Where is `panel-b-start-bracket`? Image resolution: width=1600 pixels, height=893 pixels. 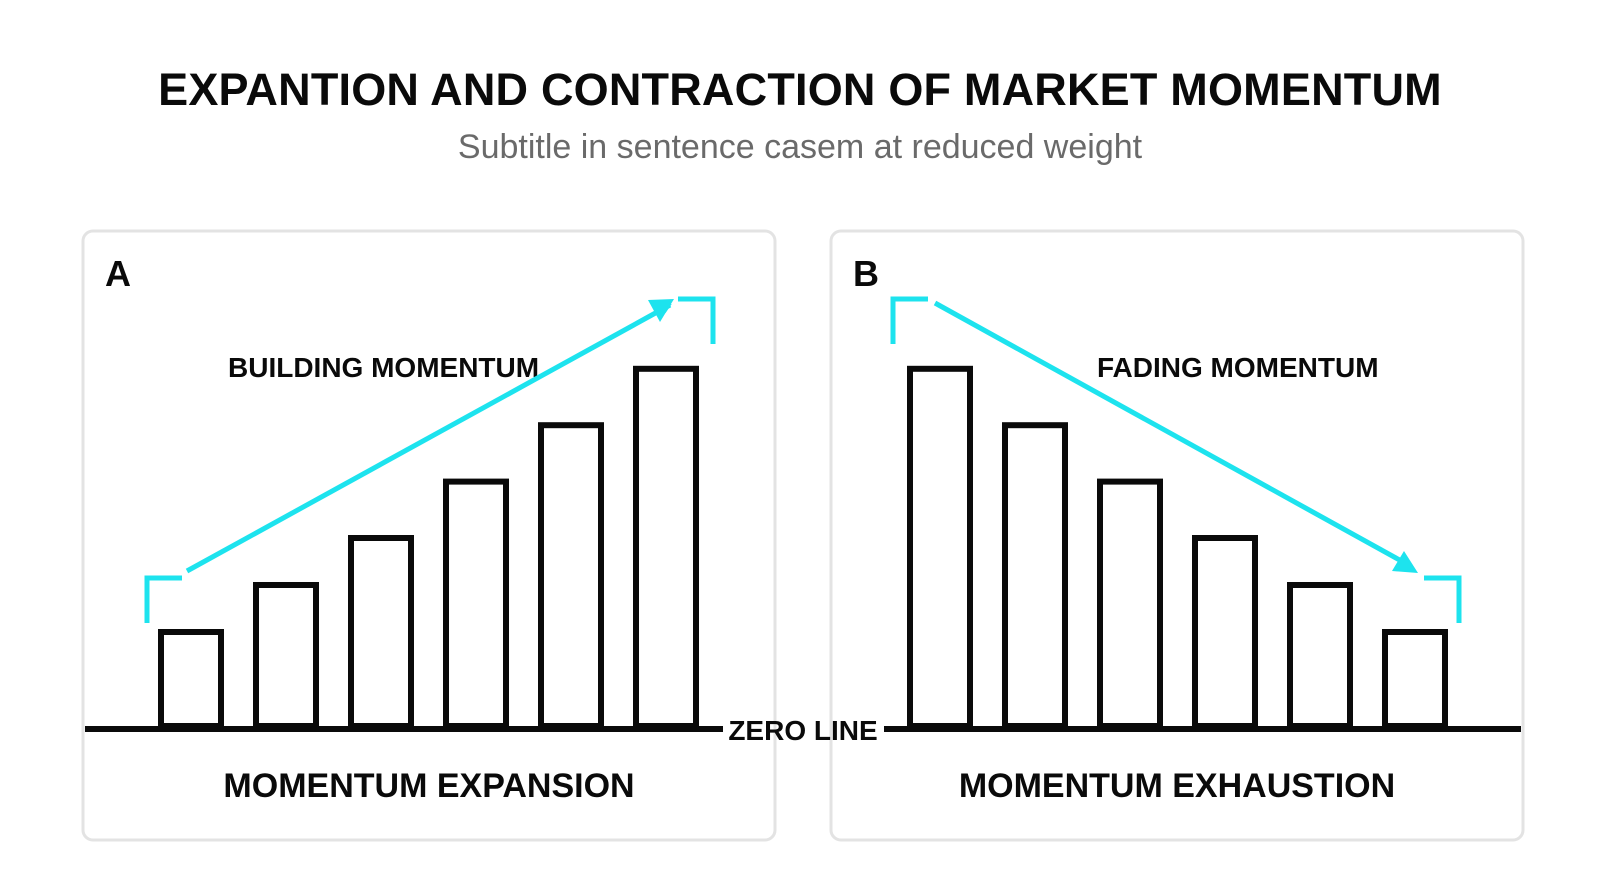
panel-b-start-bracket is located at coordinates (909, 320).